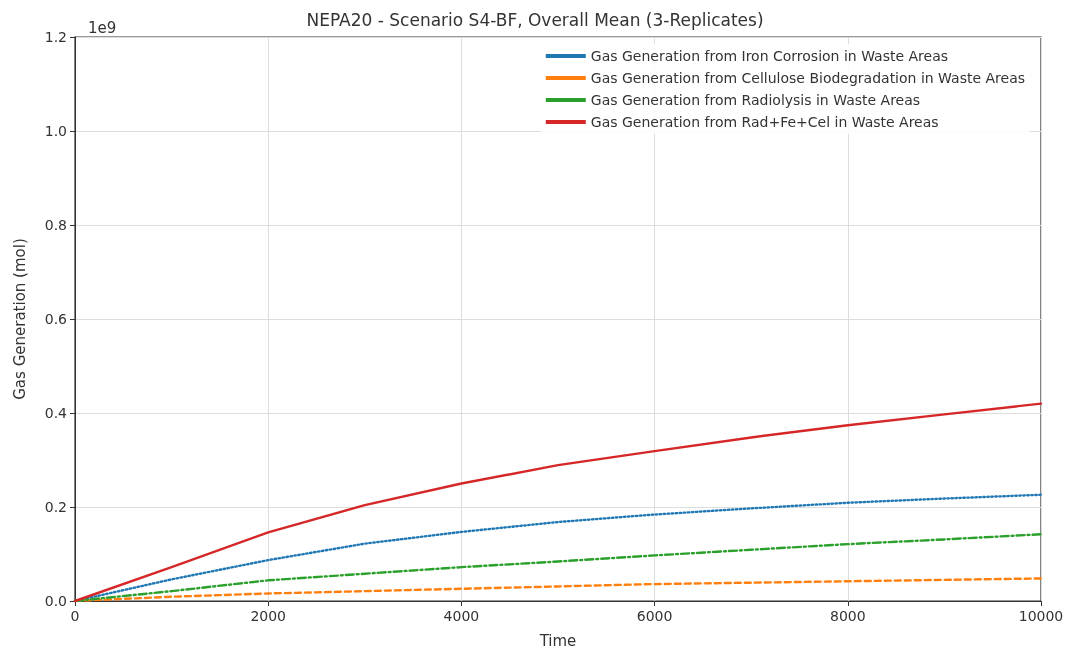 The width and height of the screenshot is (1070, 656). I want to click on x-tick-label: 6000, so click(654, 616).